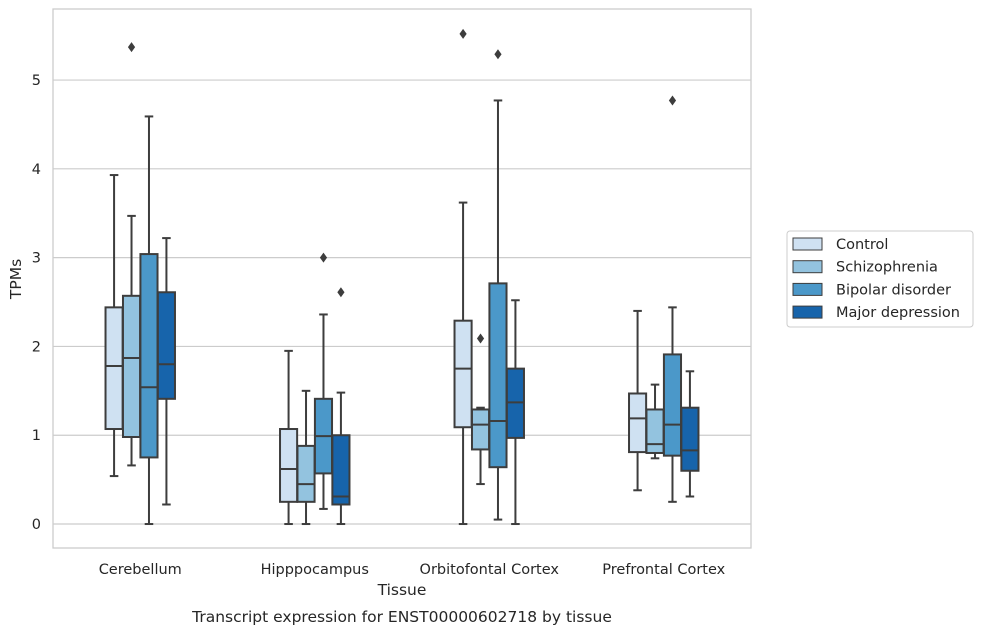 The height and width of the screenshot is (634, 983). I want to click on x-tick-label: Hipppocampus, so click(315, 570).